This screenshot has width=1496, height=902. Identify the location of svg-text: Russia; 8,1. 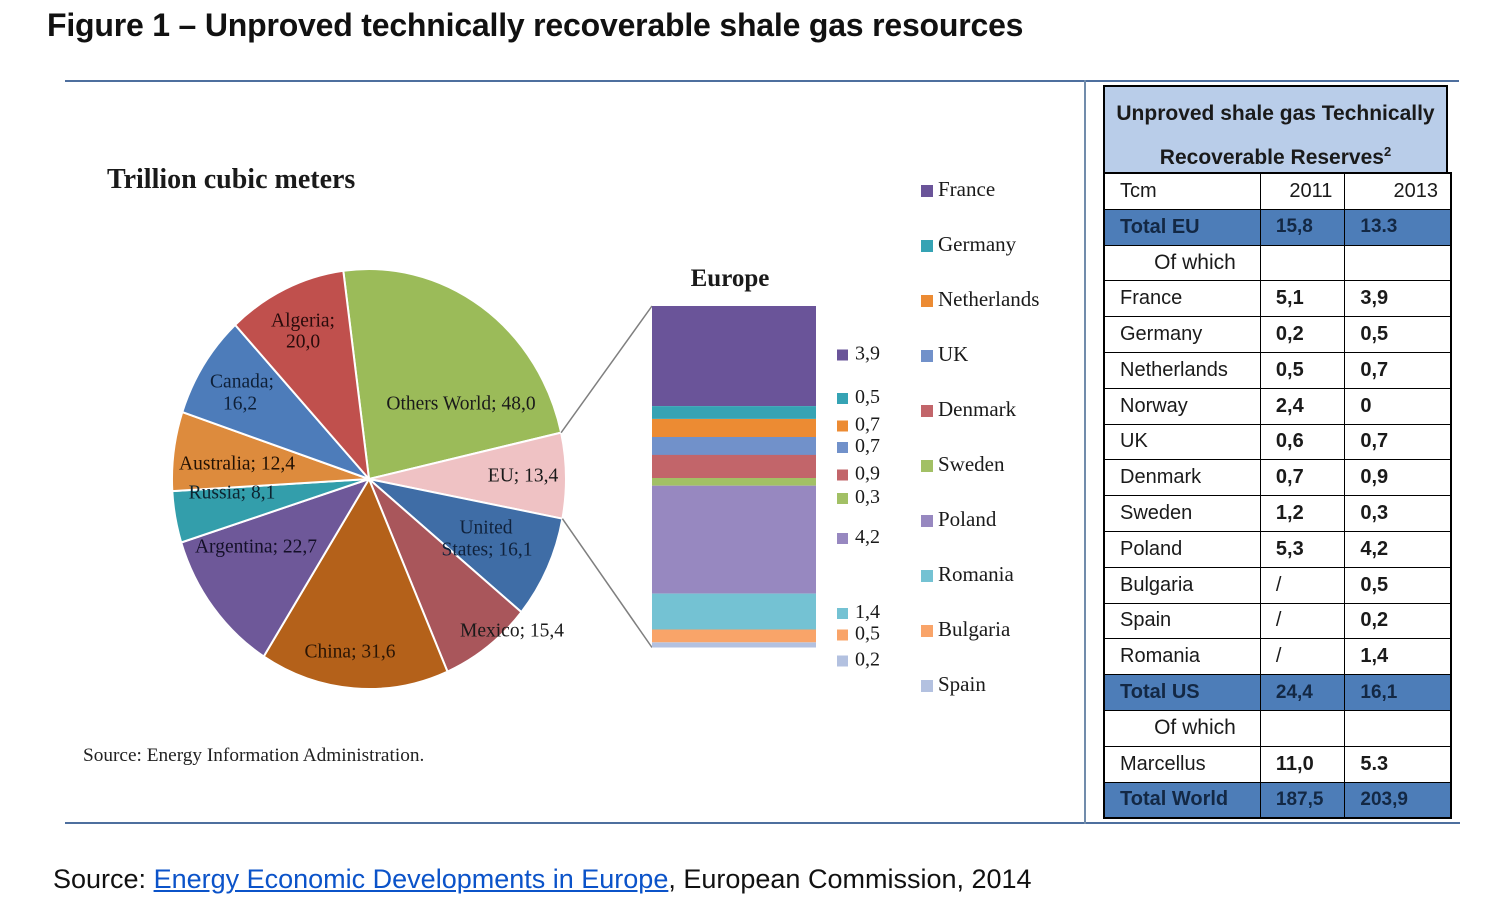
(232, 492).